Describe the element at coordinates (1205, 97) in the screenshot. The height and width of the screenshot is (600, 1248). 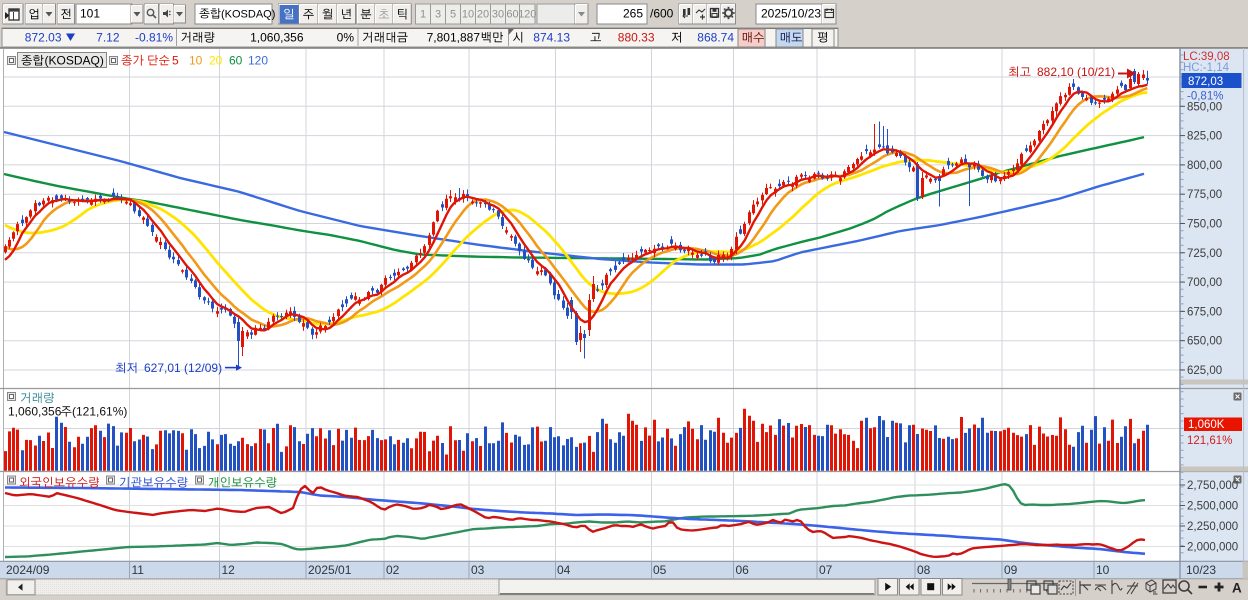
I see `svg-text: -0,81%` at that location.